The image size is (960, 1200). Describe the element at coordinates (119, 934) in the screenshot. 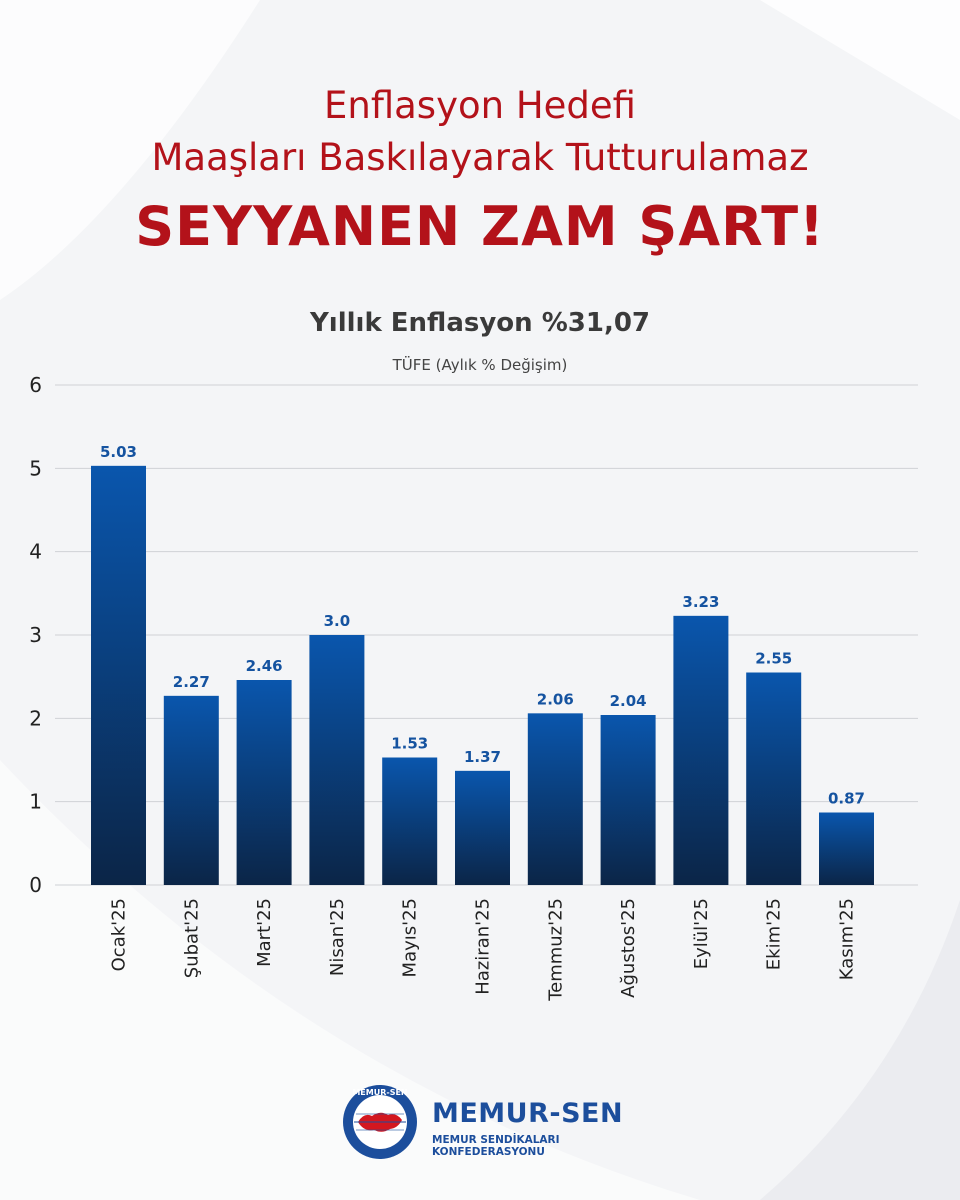

I see `x-category-label: Ocak'25` at that location.